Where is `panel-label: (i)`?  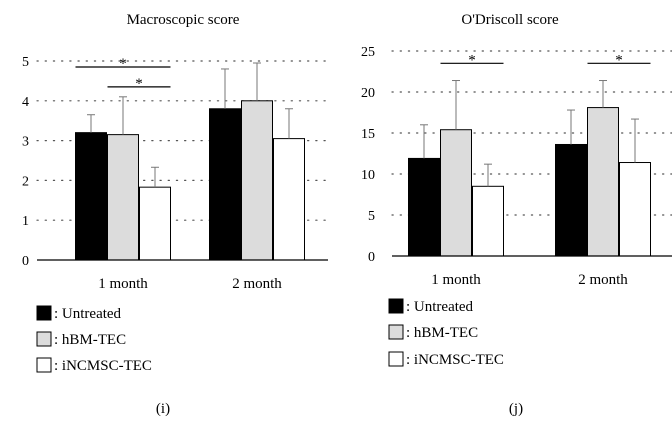
panel-label: (i) is located at coordinates (163, 409).